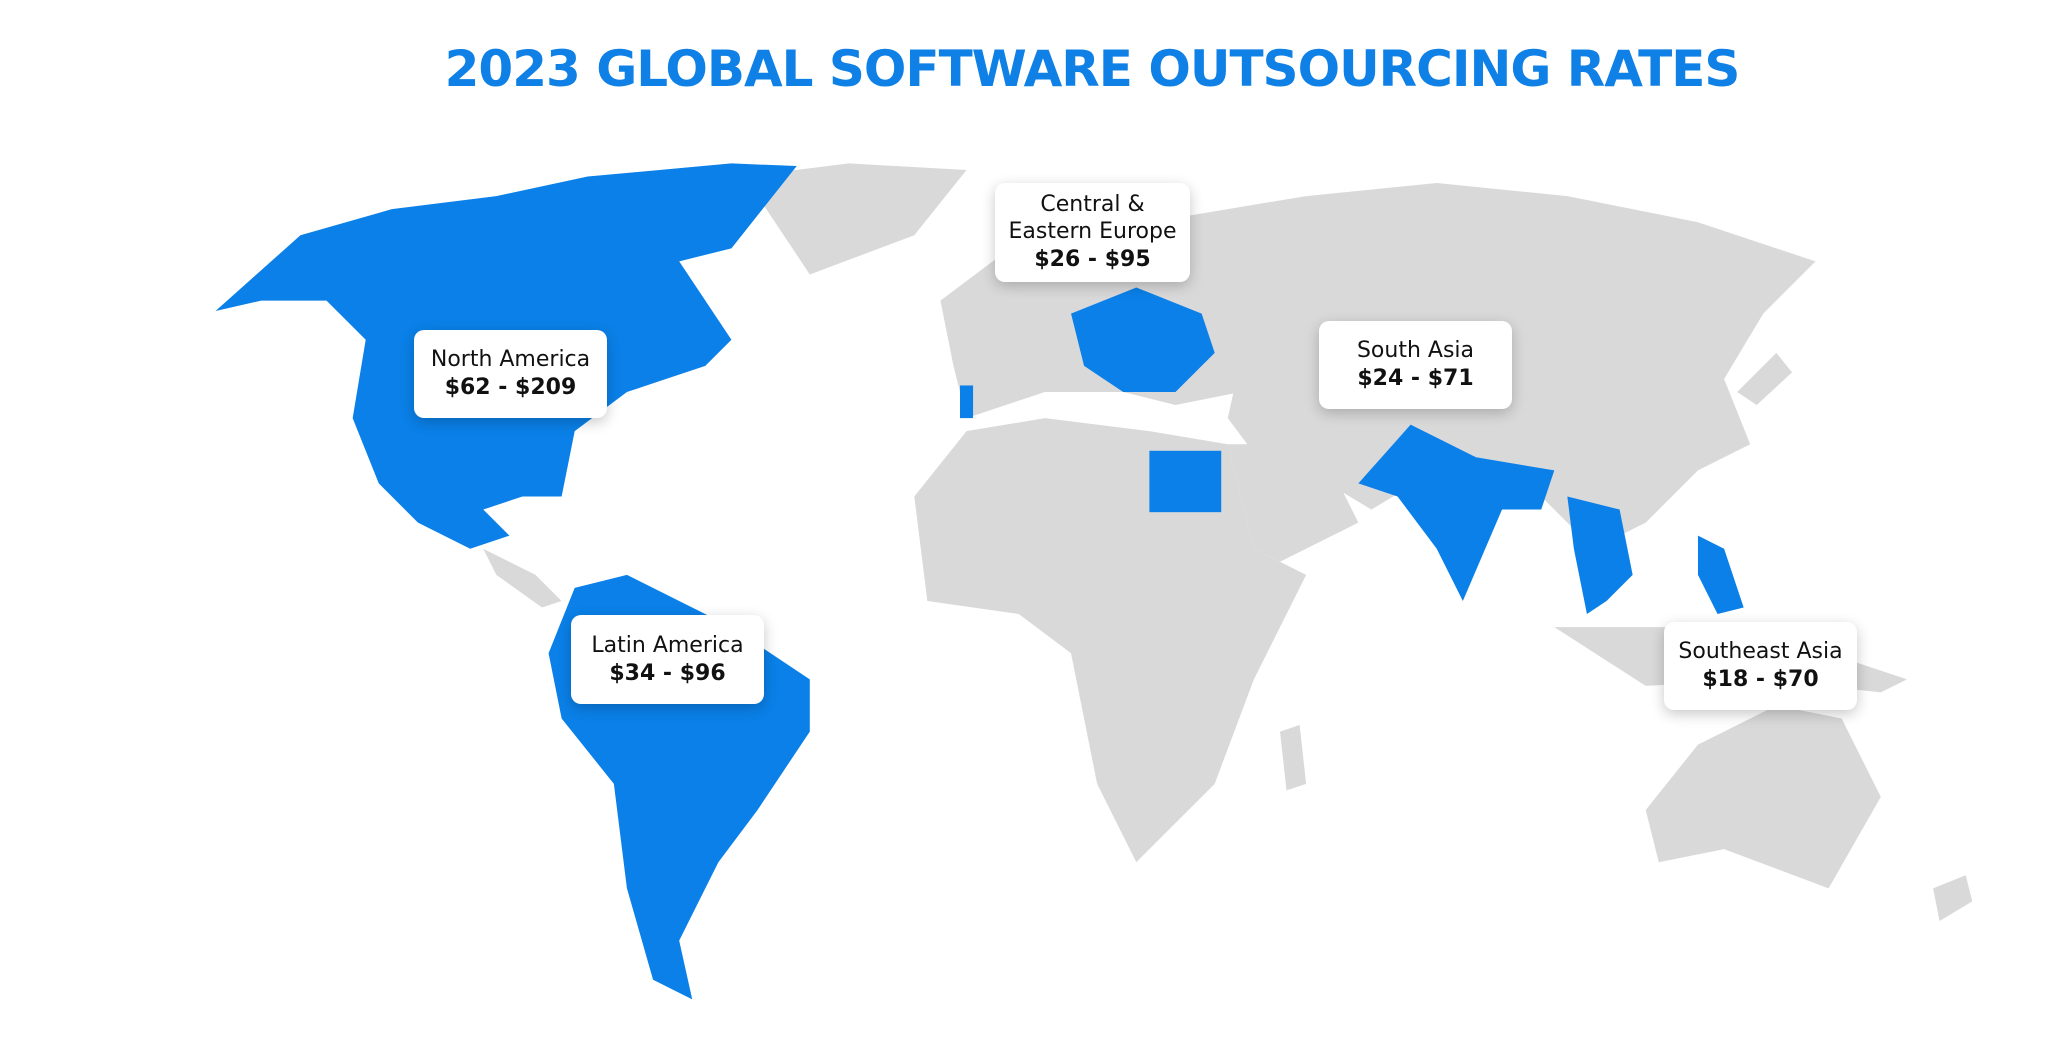 Image resolution: width=2048 pixels, height=1040 pixels. I want to click on region-rate: $24 - $71, so click(1415, 378).